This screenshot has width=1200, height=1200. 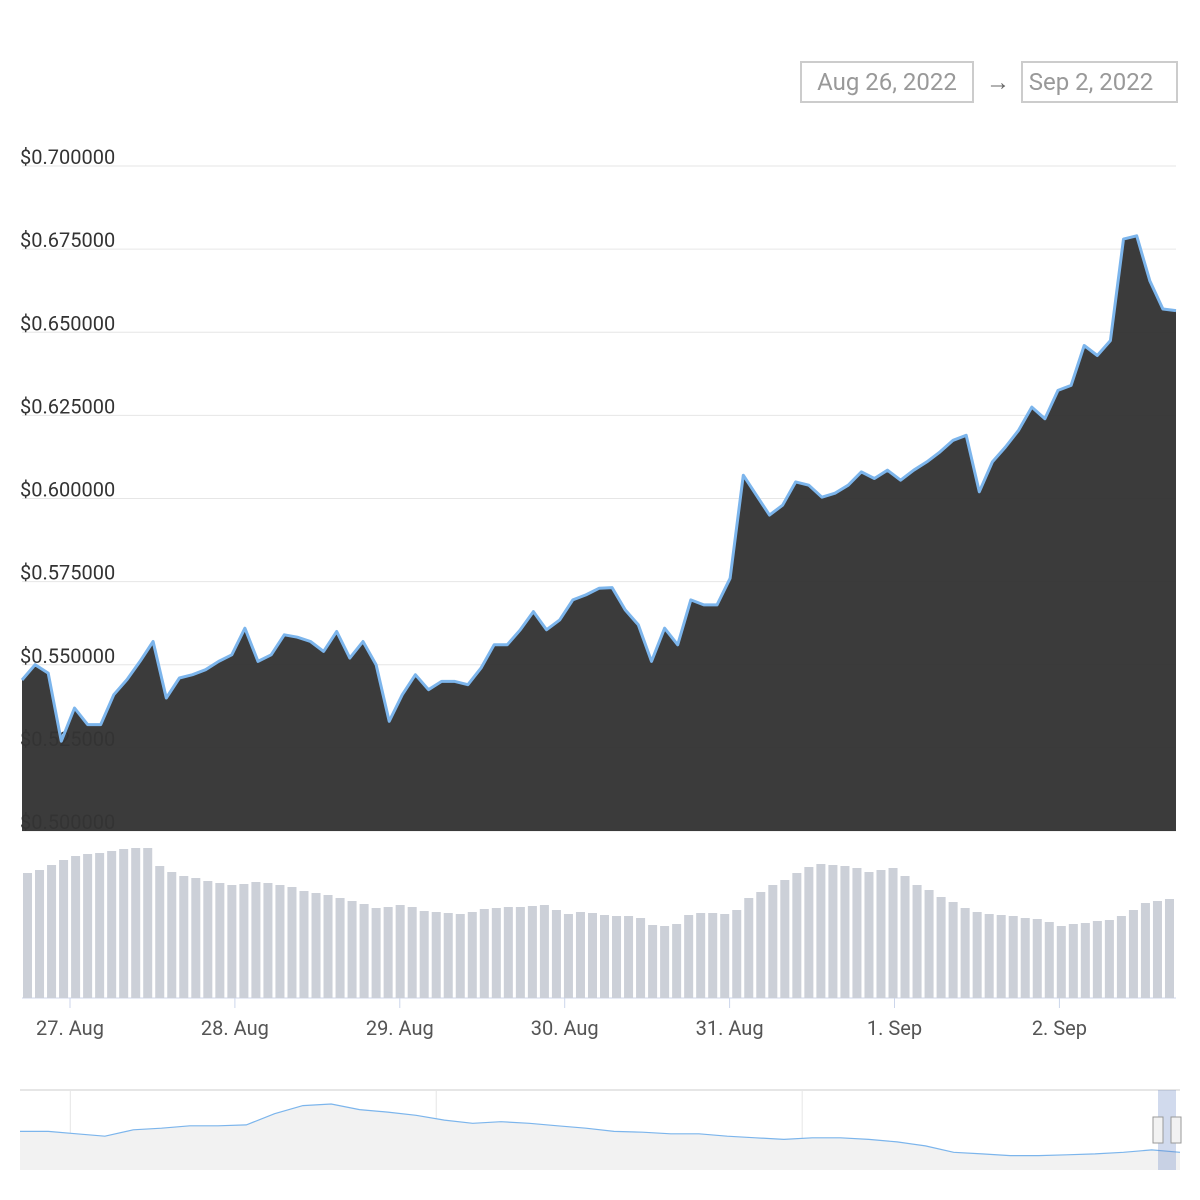 I want to click on x-tick-label: 28. Aug, so click(x=235, y=1028).